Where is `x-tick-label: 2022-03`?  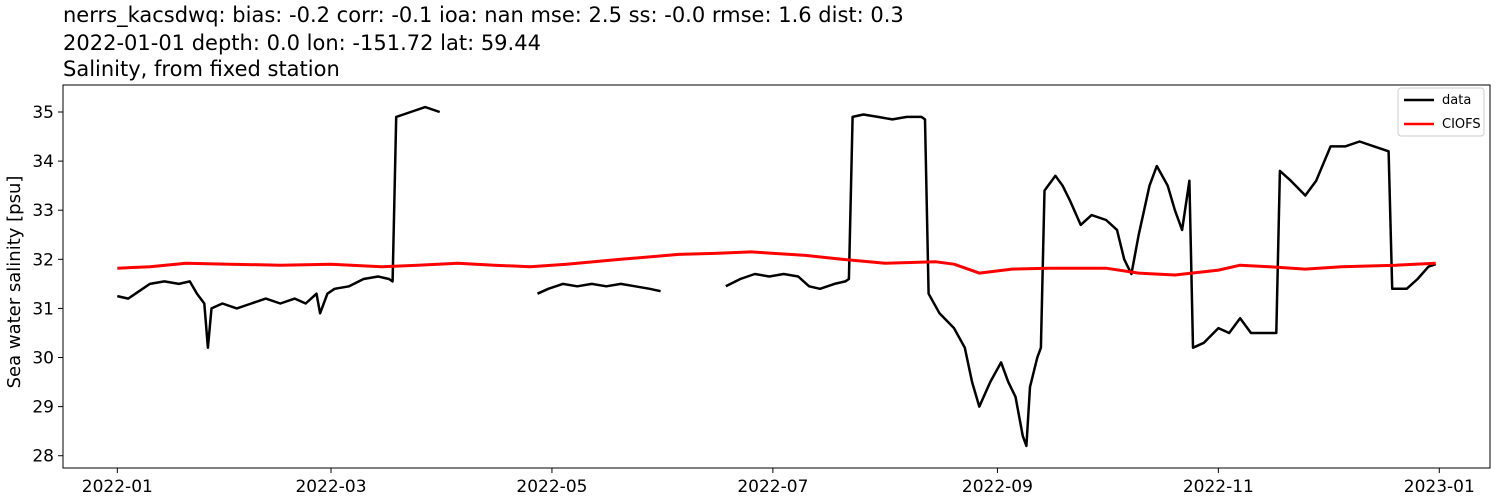
x-tick-label: 2022-03 is located at coordinates (330, 487).